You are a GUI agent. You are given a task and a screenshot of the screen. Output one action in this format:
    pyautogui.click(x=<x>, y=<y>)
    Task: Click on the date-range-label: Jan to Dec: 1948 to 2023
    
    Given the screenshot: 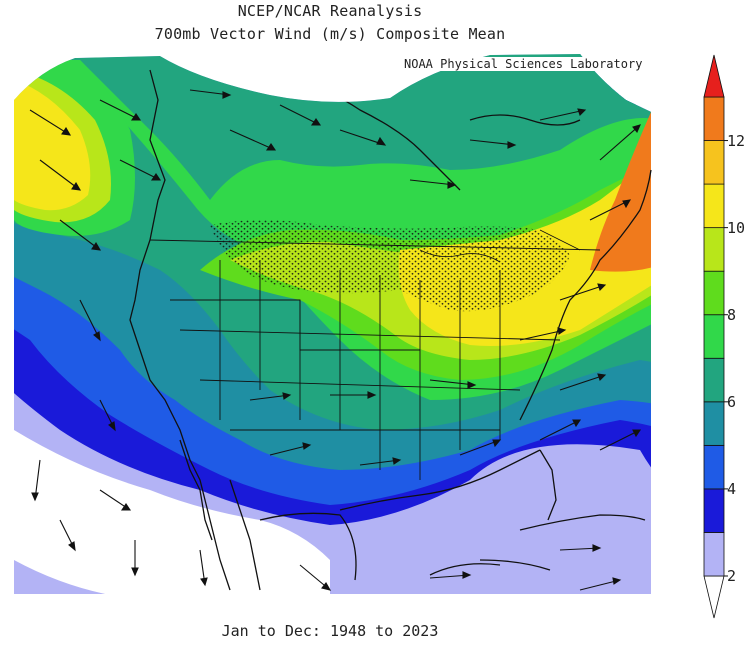 What is the action you would take?
    pyautogui.click(x=330, y=631)
    